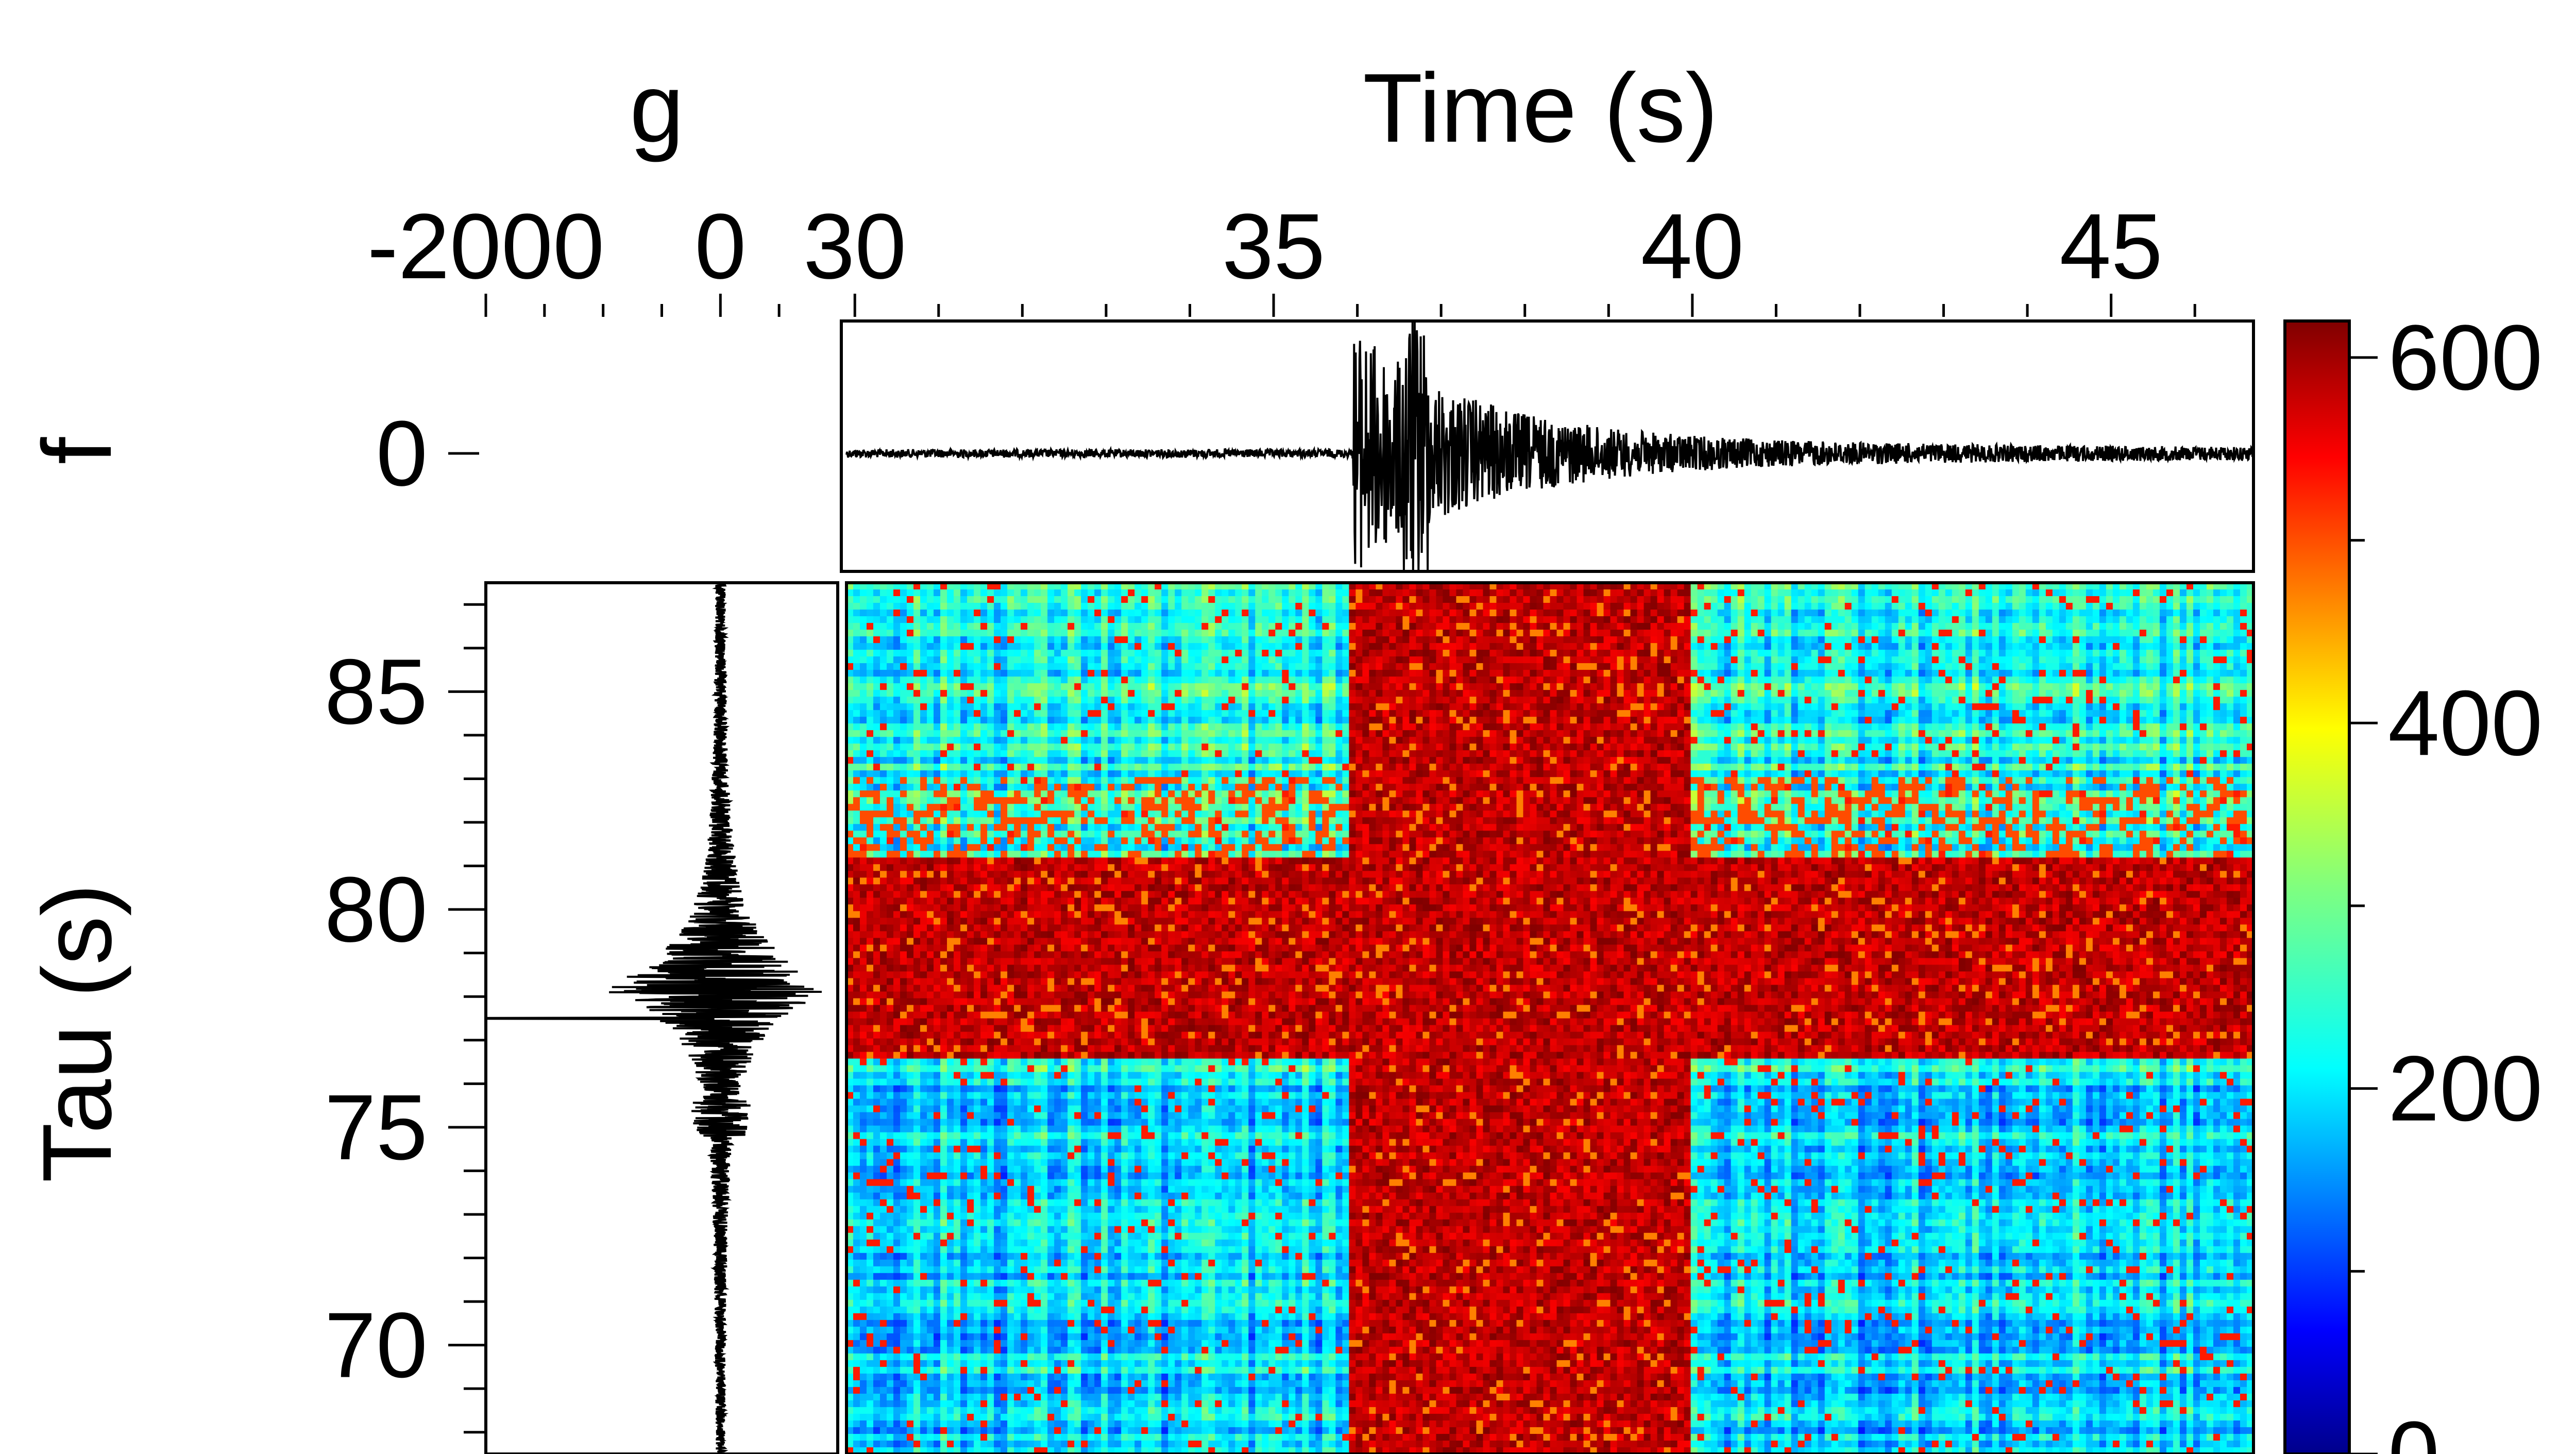 This screenshot has height=1454, width=2576. Describe the element at coordinates (1314, 446) in the screenshot. I see `f-panel: 0` at that location.